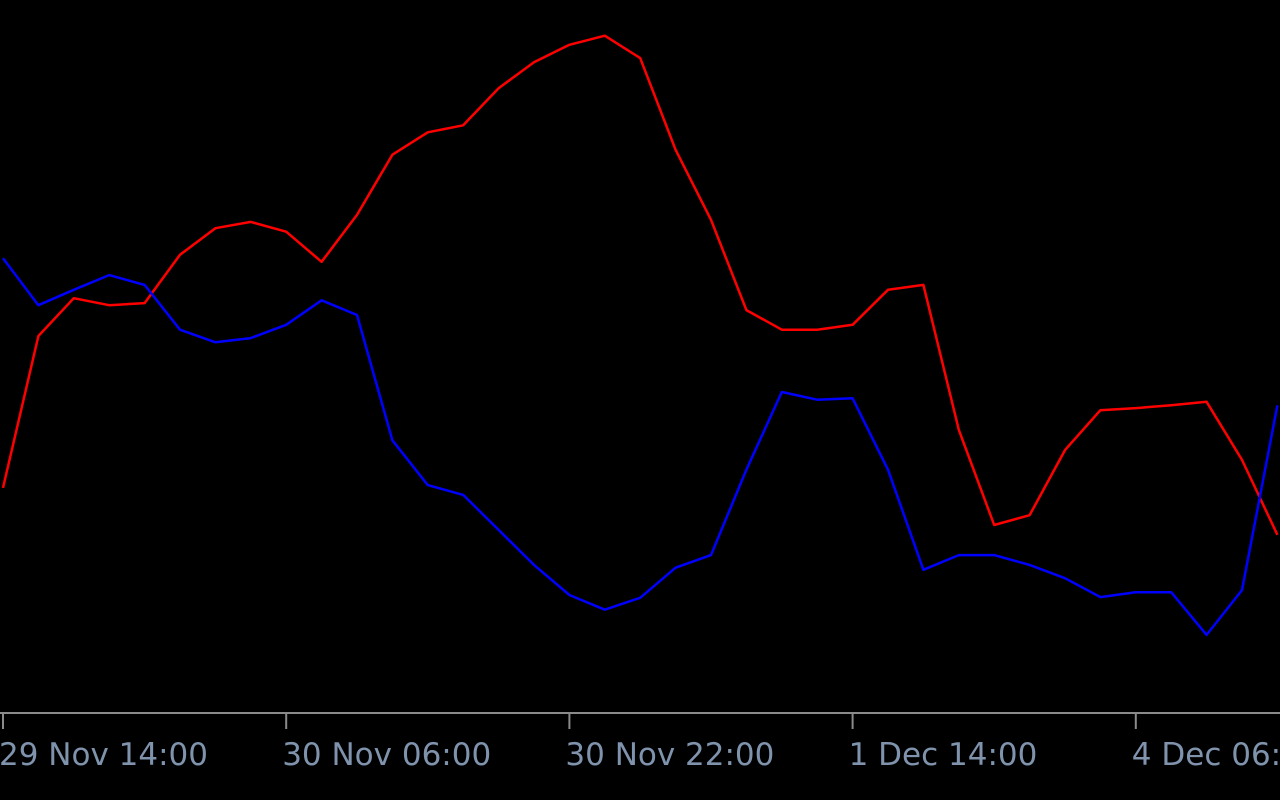  What do you see at coordinates (1206, 755) in the screenshot?
I see `x-tick-label: 4 Dec 06:00` at bounding box center [1206, 755].